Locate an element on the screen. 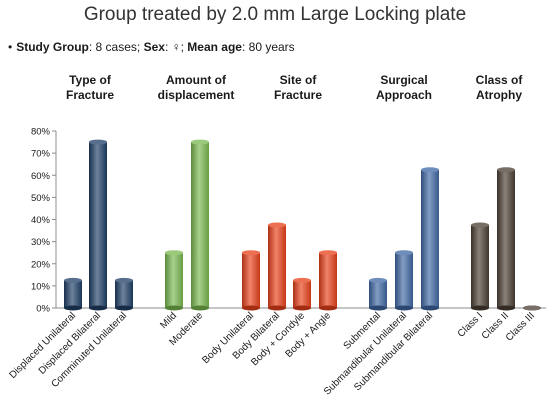 This screenshot has width=550, height=417. bar-comminuted-unilateral is located at coordinates (124, 294).